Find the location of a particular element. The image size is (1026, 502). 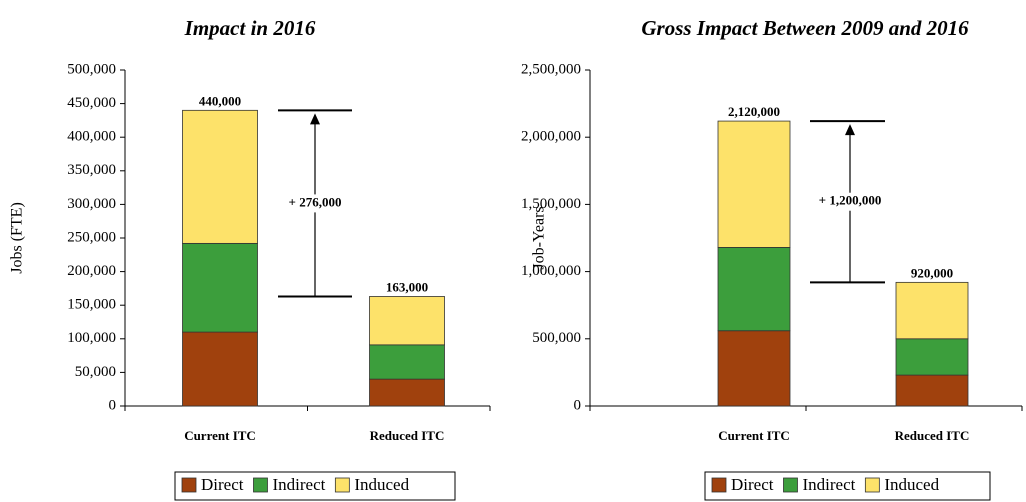

y-tick-label: 1,000,000 is located at coordinates (551, 271).